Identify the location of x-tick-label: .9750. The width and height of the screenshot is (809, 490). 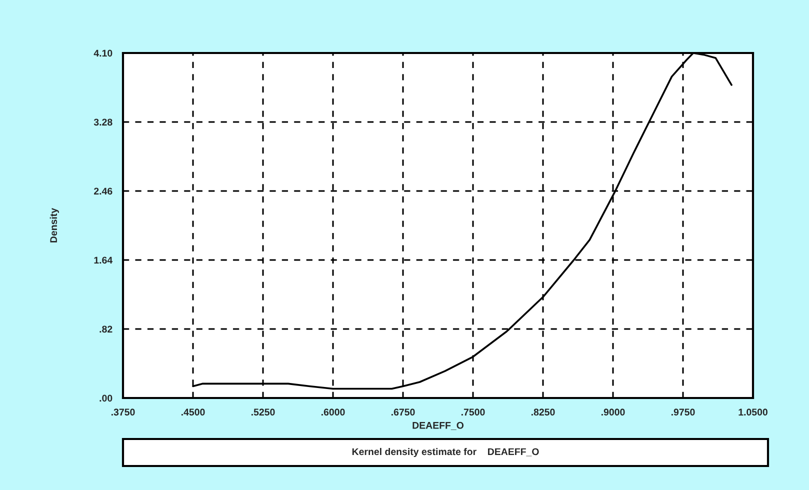
(683, 412).